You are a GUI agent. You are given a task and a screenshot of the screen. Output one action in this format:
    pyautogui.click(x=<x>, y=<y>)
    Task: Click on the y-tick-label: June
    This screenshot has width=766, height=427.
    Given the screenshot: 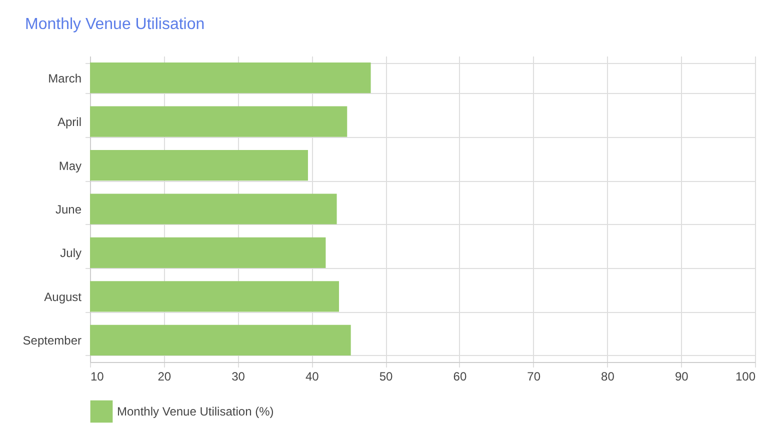 What is the action you would take?
    pyautogui.click(x=68, y=209)
    